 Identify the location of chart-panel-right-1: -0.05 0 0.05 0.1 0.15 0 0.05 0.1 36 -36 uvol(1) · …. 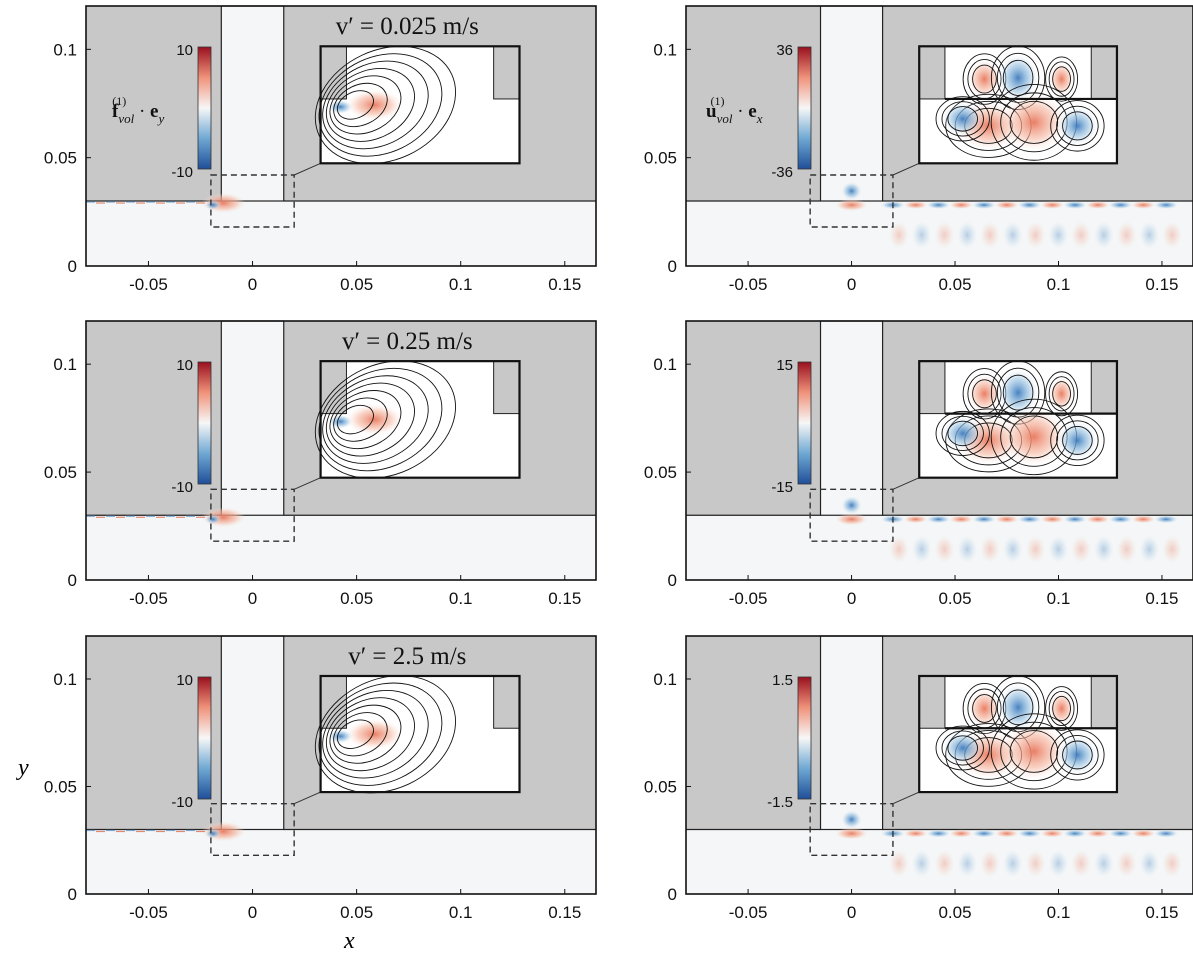
(918, 149).